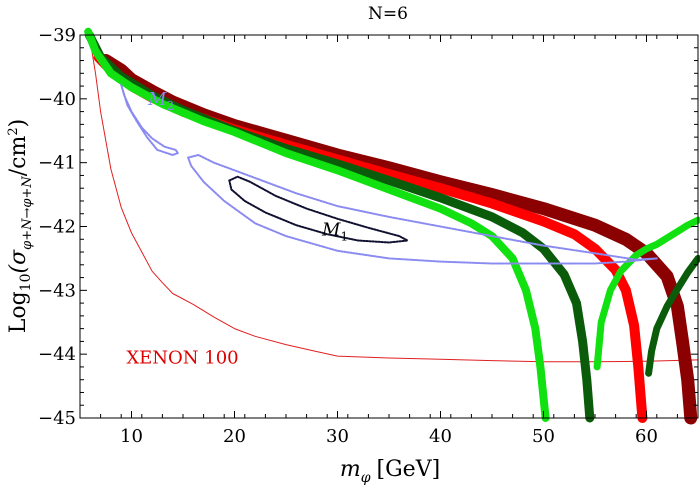 Image resolution: width=700 pixels, height=487 pixels. Describe the element at coordinates (18, 156) in the screenshot. I see `y-axis-unit: /cm` at that location.